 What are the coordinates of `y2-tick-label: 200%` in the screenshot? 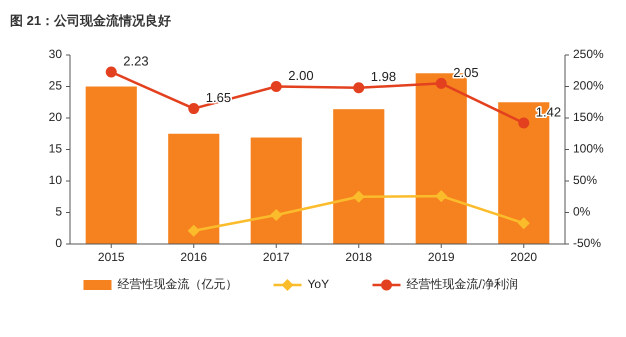 It's located at (588, 85).